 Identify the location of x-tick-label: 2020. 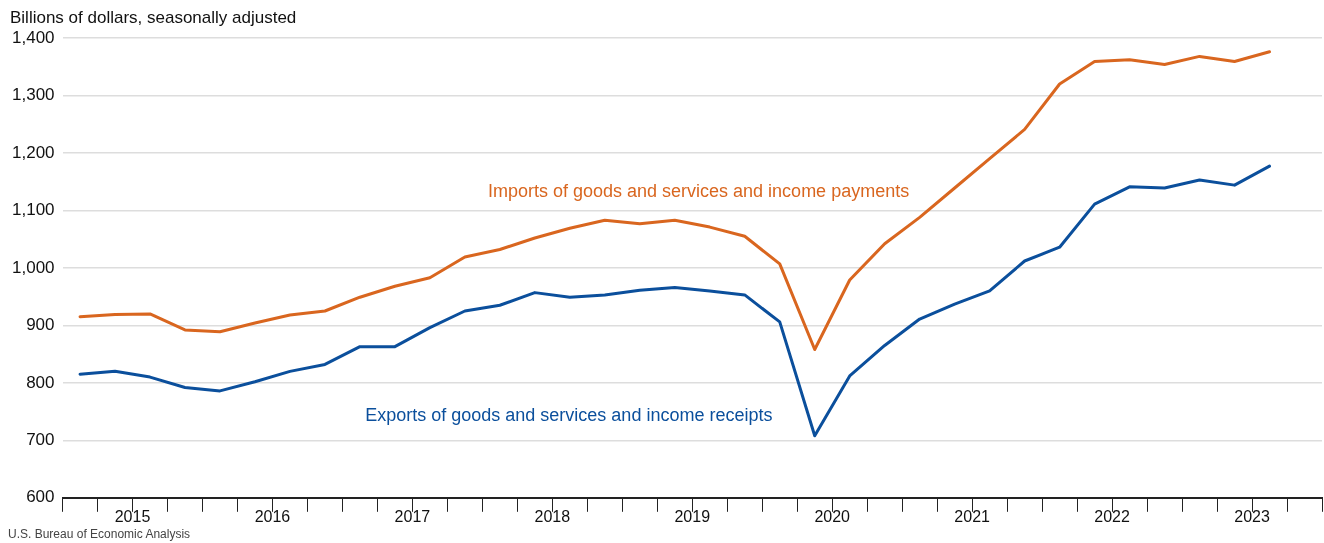
(832, 516).